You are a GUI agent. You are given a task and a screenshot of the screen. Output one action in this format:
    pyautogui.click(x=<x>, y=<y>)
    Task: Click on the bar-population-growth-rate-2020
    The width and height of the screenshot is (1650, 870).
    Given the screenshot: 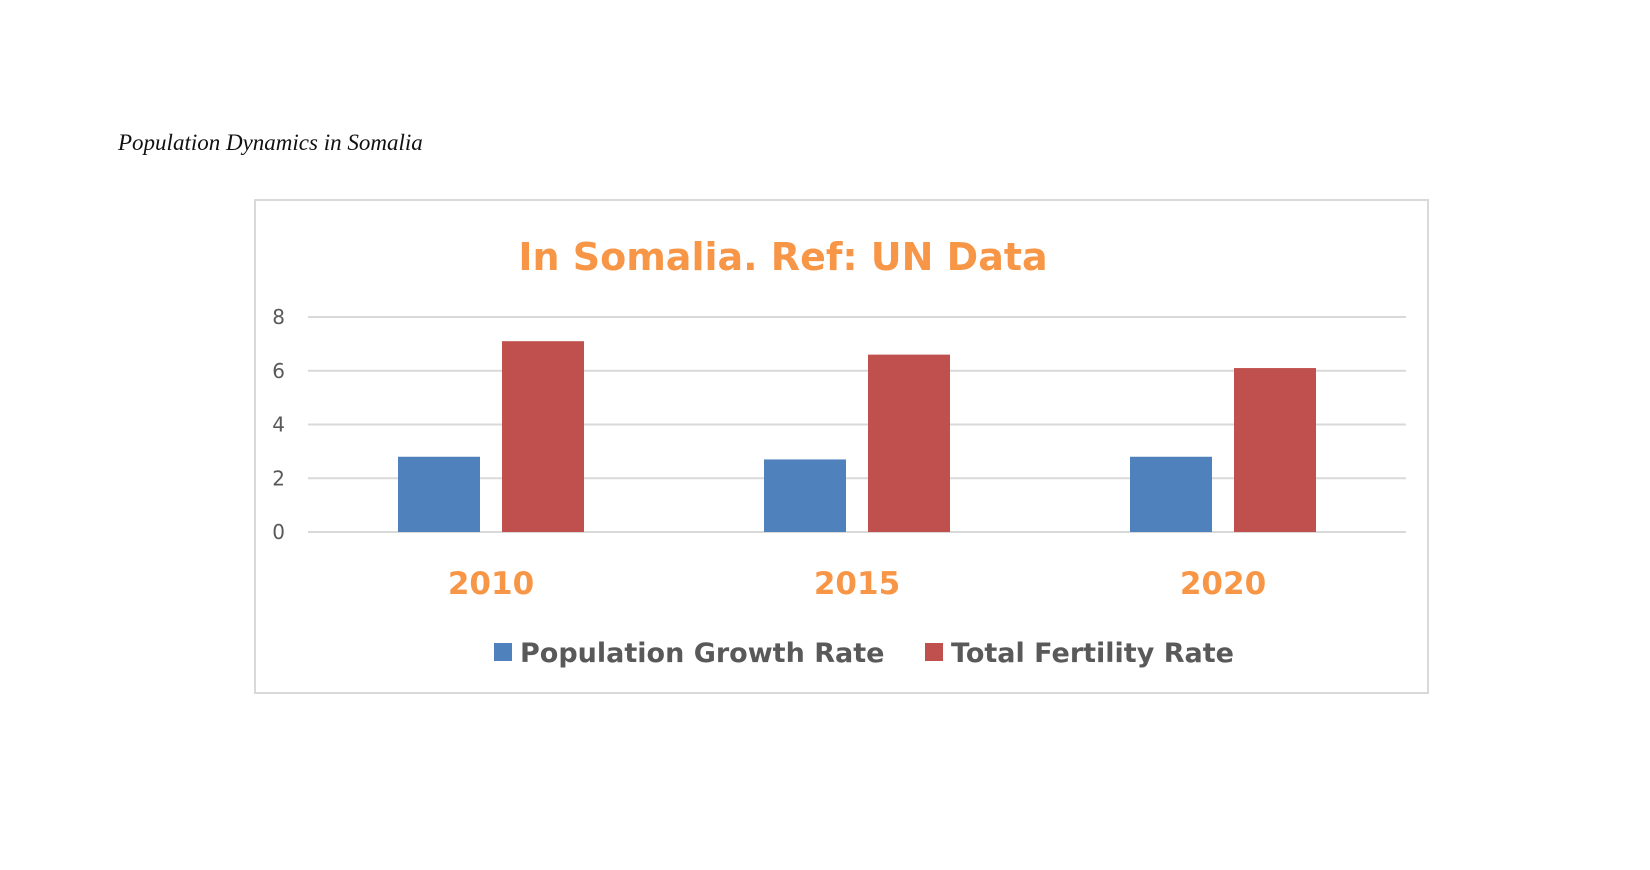 What is the action you would take?
    pyautogui.click(x=1171, y=494)
    